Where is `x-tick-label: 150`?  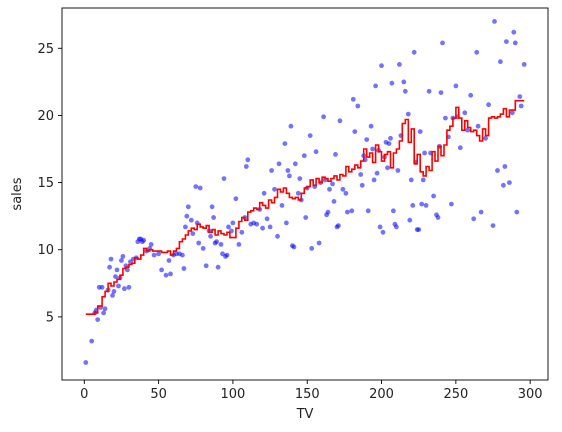
x-tick-label: 150 is located at coordinates (307, 394).